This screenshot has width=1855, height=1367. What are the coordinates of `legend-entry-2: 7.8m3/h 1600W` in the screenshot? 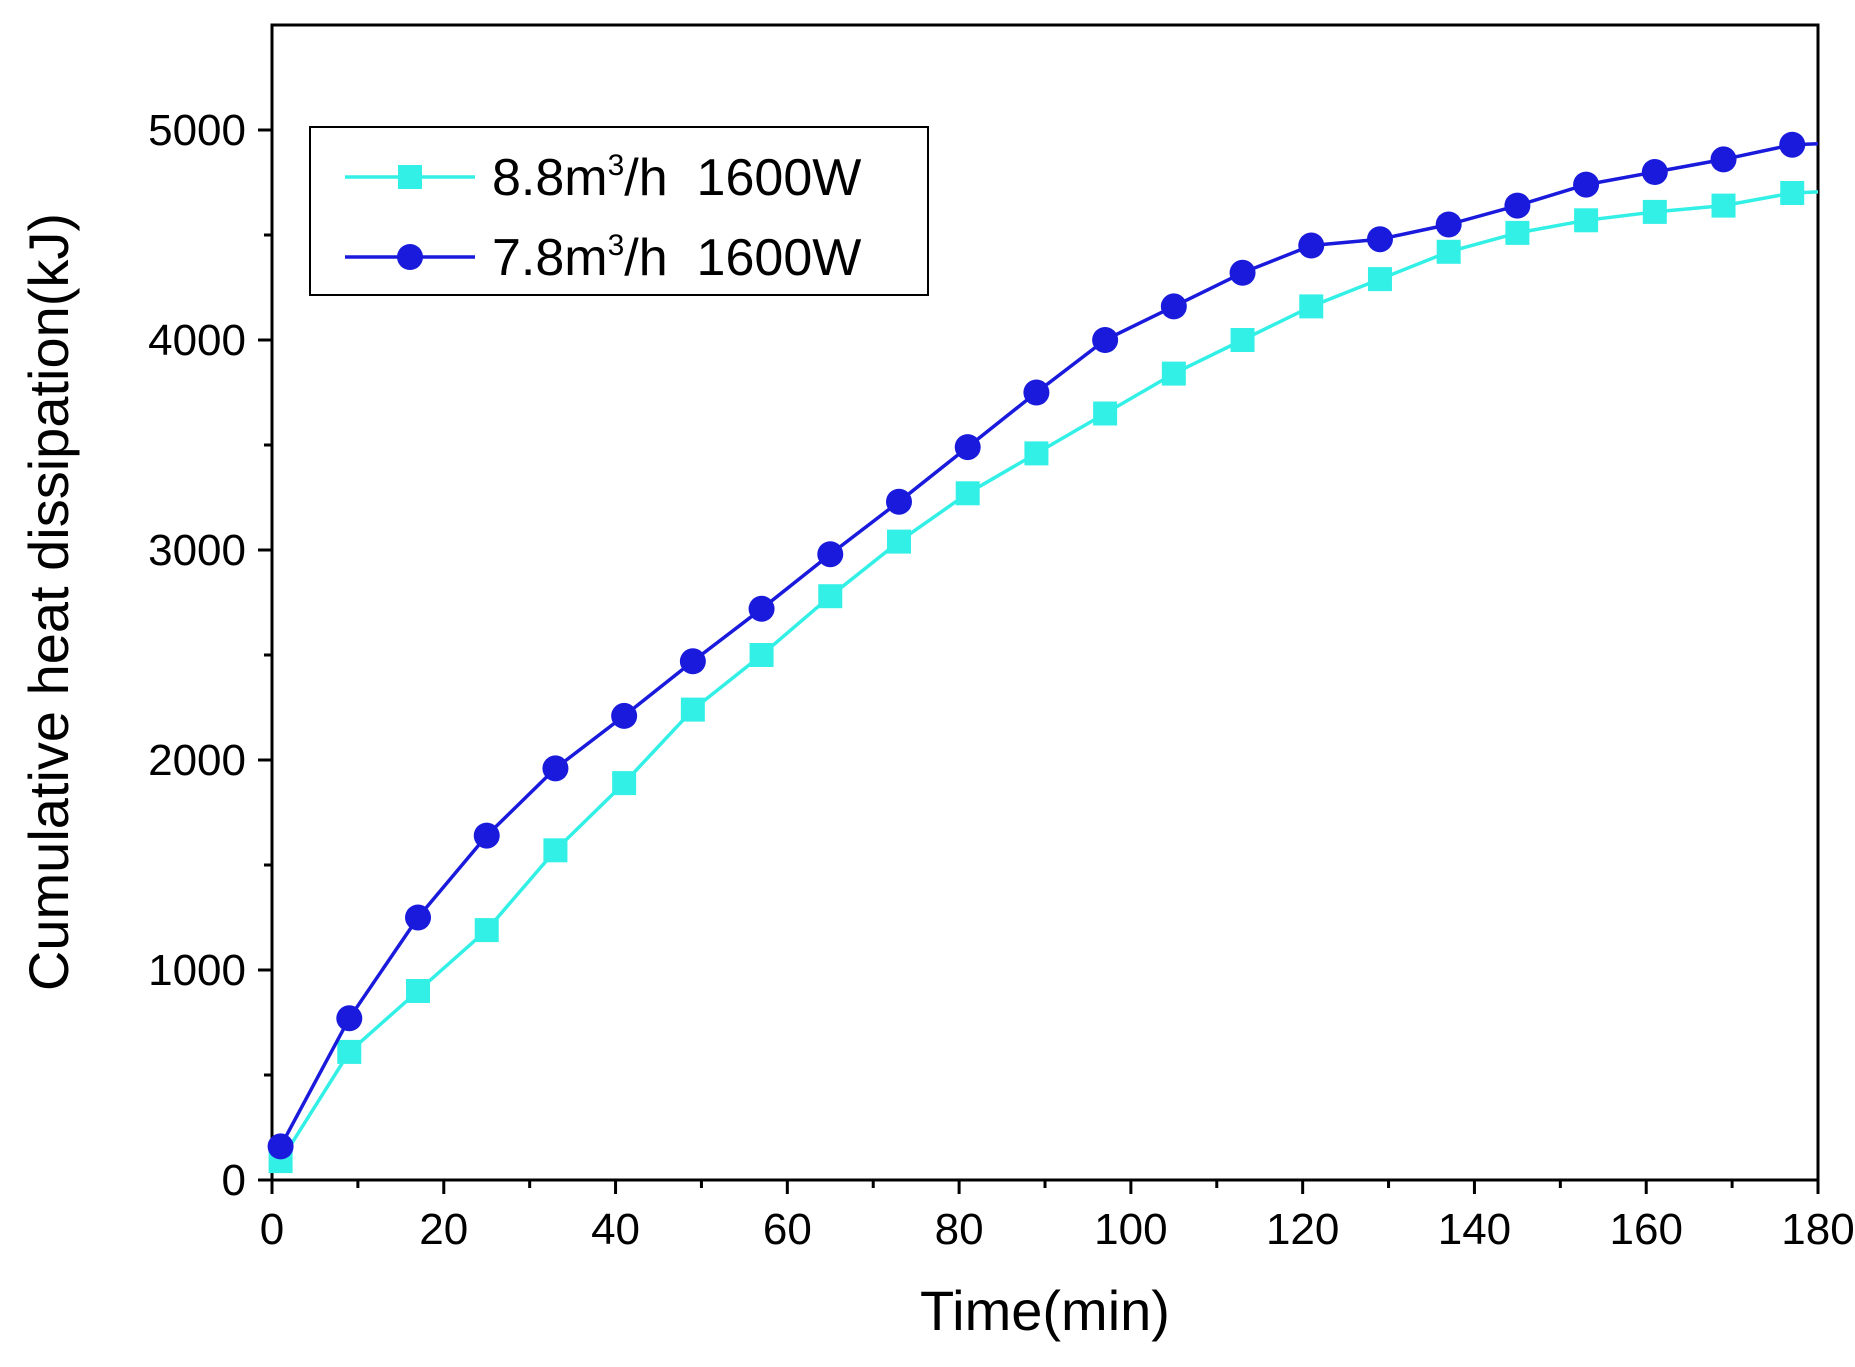 It's located at (603, 258).